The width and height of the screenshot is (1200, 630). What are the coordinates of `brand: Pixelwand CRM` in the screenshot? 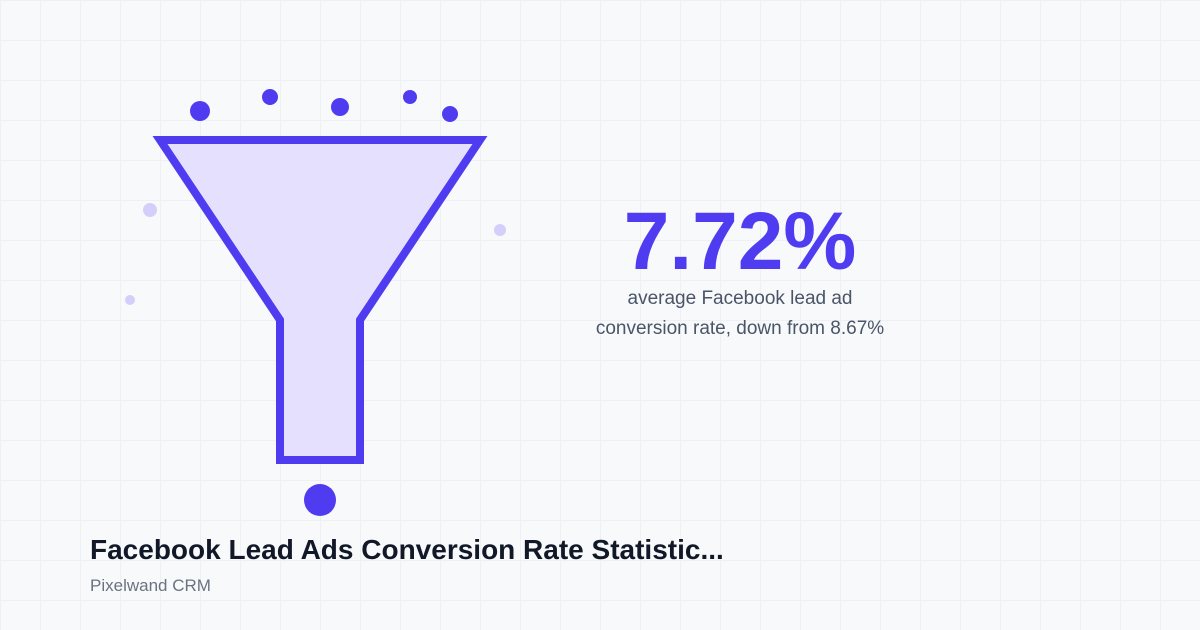 It's located at (150, 585).